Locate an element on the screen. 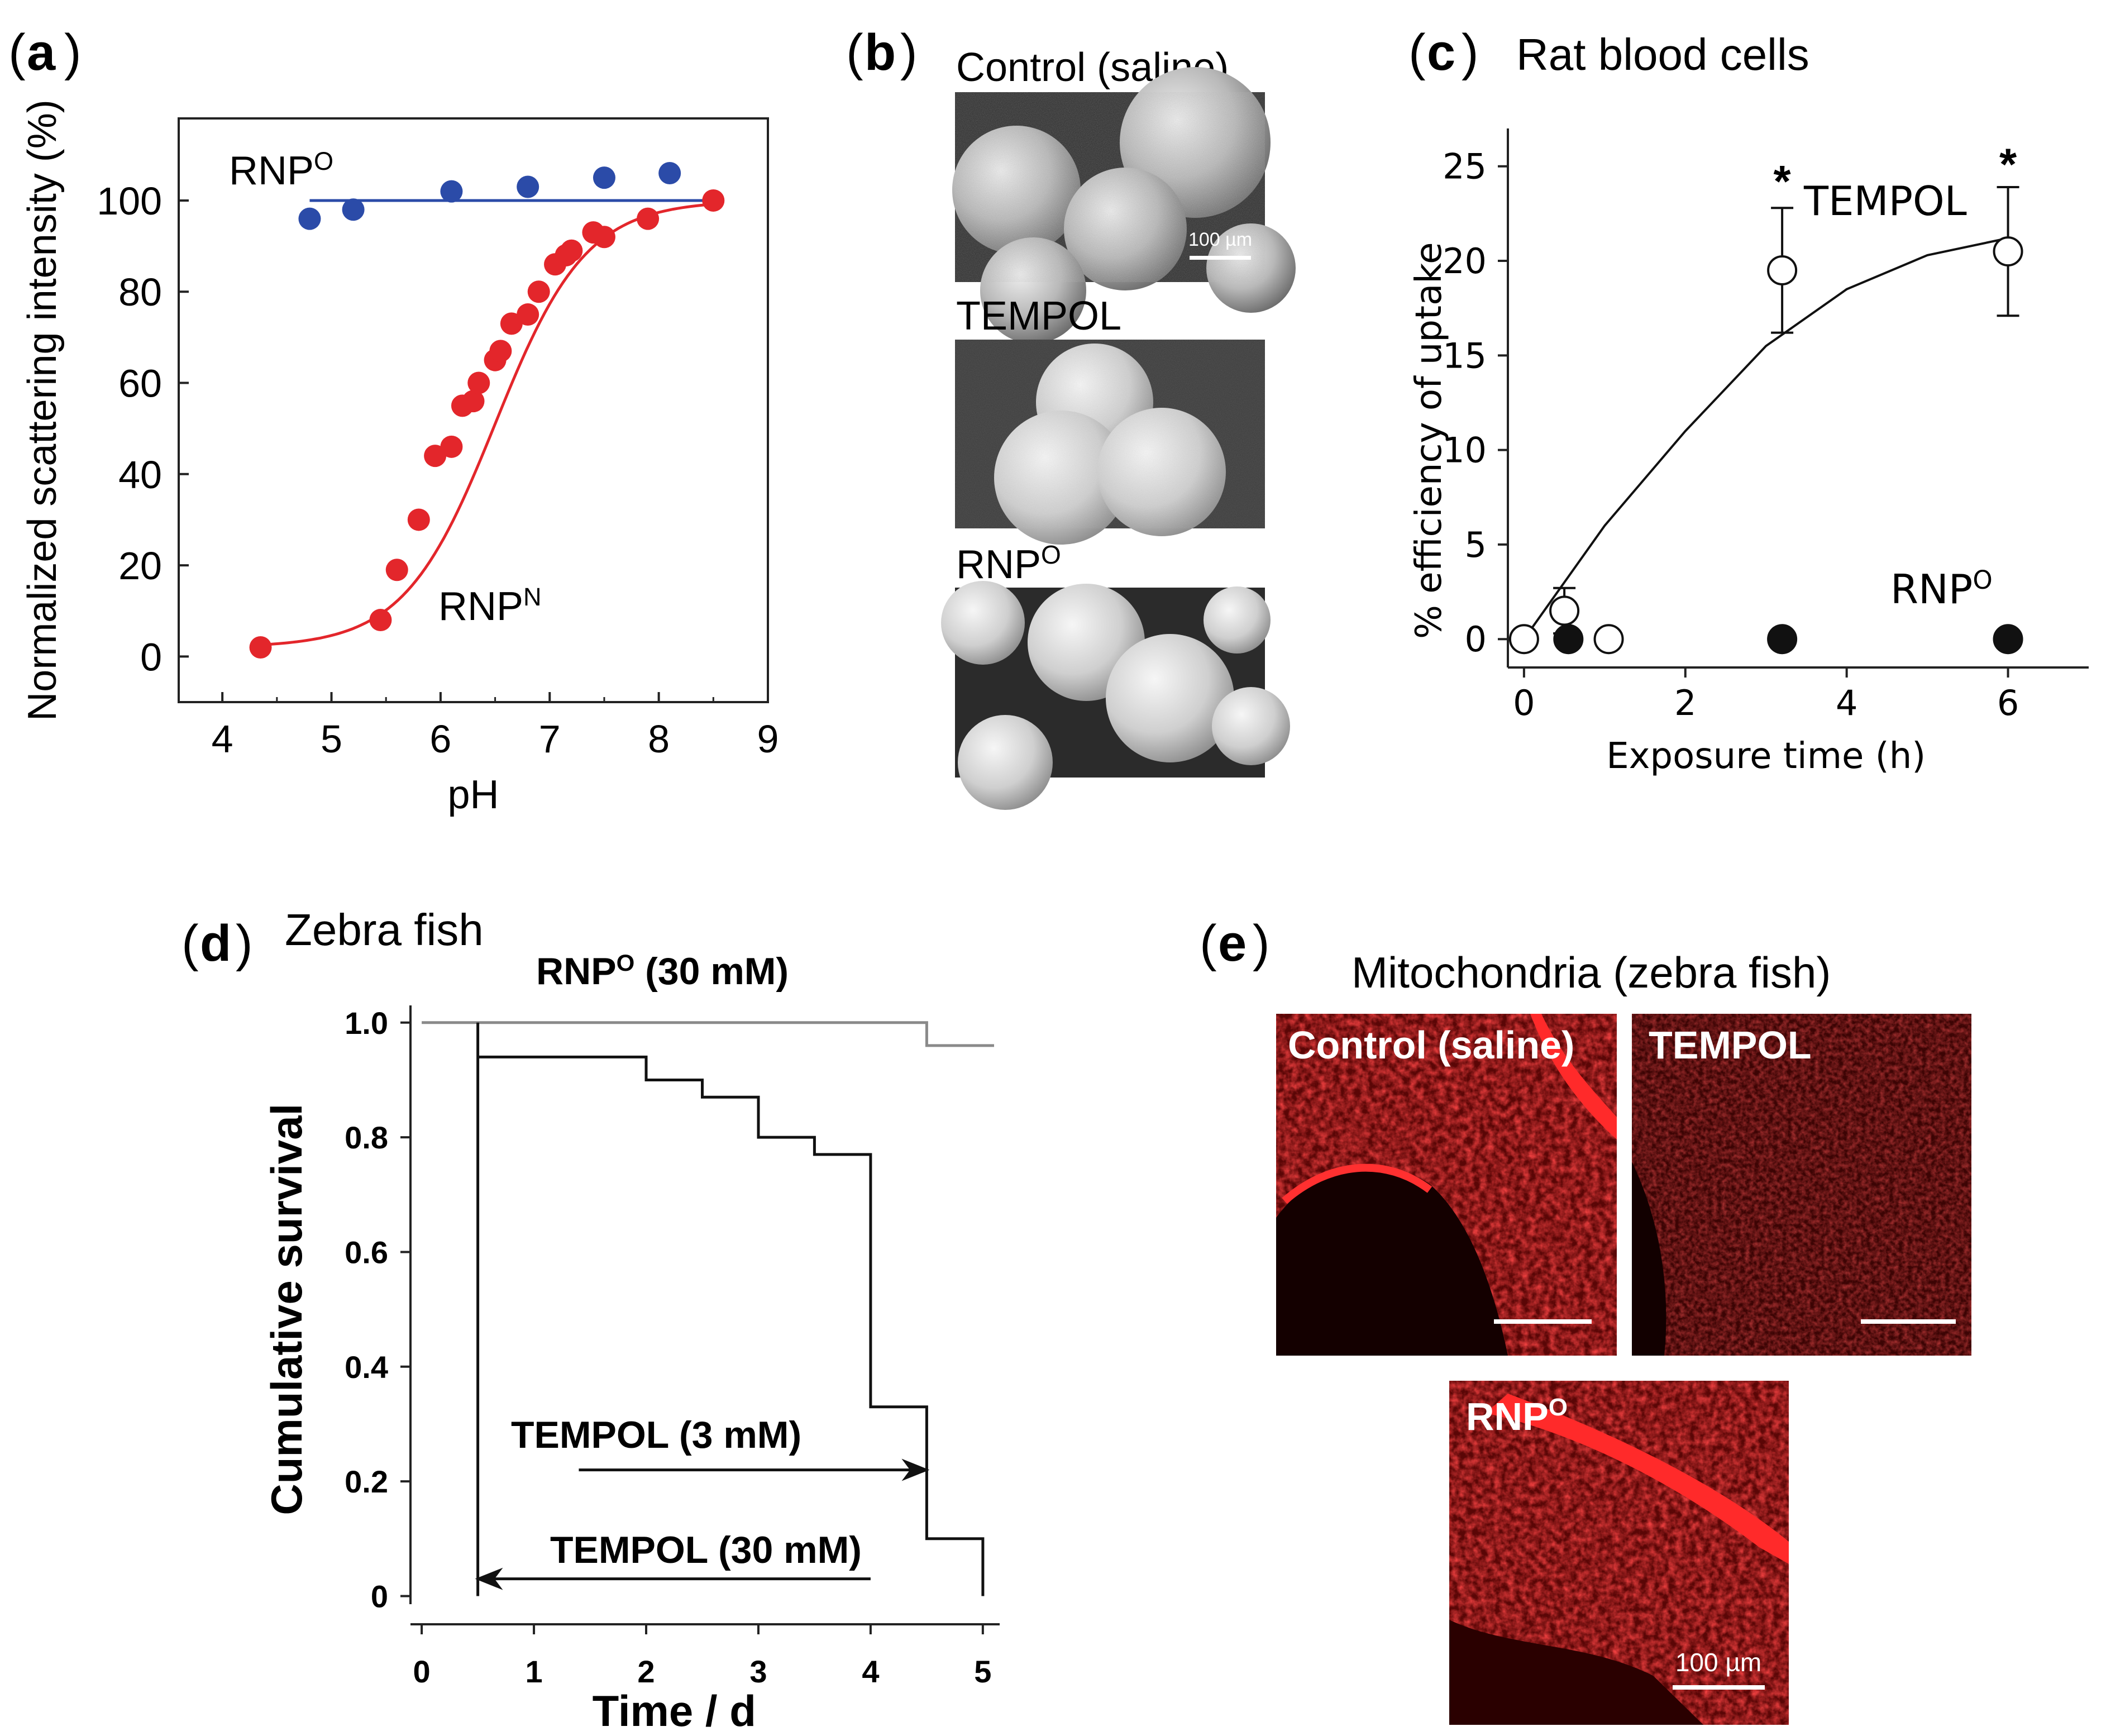 Image resolution: width=2106 pixels, height=1736 pixels. x-tick-label-a: 6 is located at coordinates (440, 739).